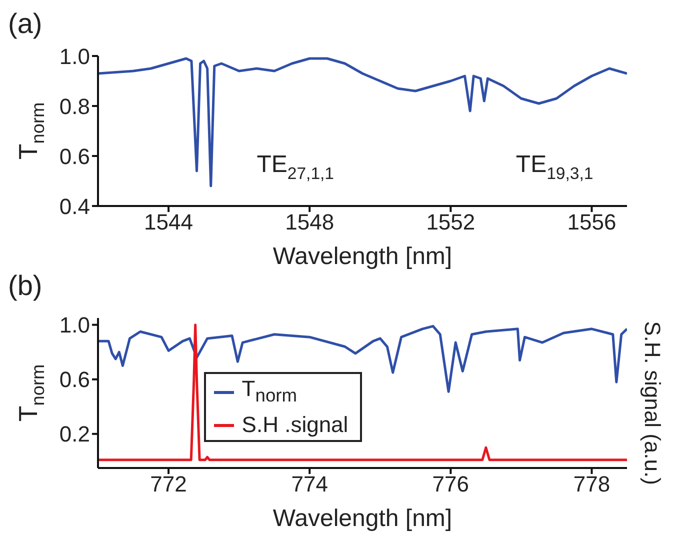 The image size is (695, 540). What do you see at coordinates (169, 222) in the screenshot?
I see `x-tick-label: 1544` at bounding box center [169, 222].